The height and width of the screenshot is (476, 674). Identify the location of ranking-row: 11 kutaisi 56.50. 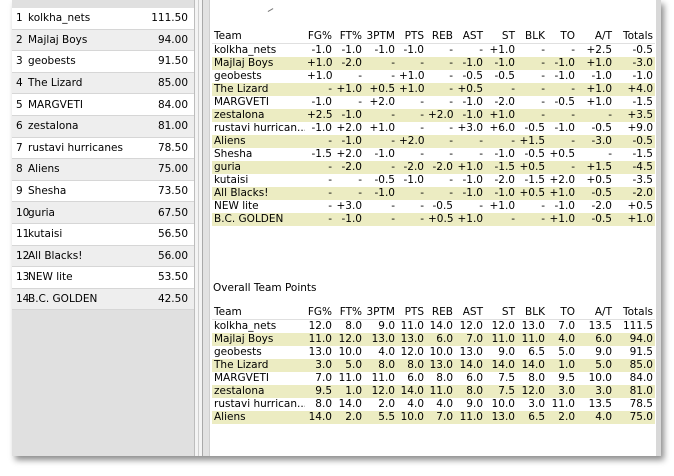
(103, 234).